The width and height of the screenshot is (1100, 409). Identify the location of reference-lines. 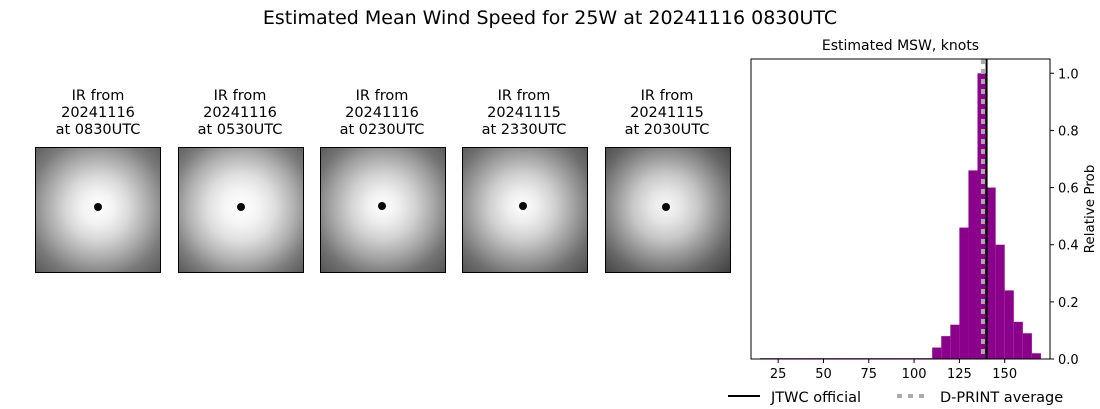
(984, 209).